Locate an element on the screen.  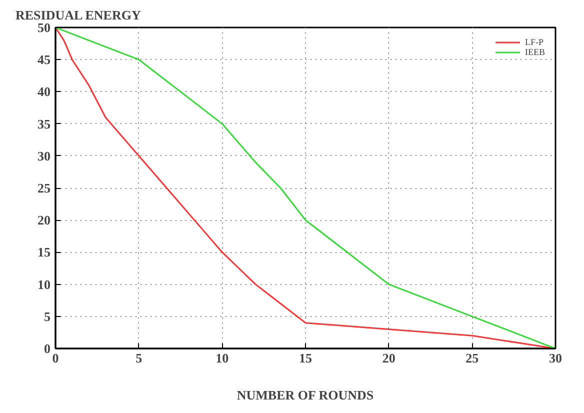
legend-label: LF-P is located at coordinates (535, 42).